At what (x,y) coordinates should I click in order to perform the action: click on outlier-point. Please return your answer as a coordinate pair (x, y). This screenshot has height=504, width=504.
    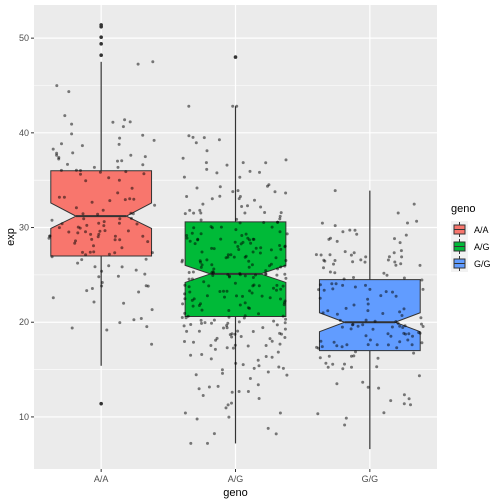
    Looking at the image, I should click on (235, 57).